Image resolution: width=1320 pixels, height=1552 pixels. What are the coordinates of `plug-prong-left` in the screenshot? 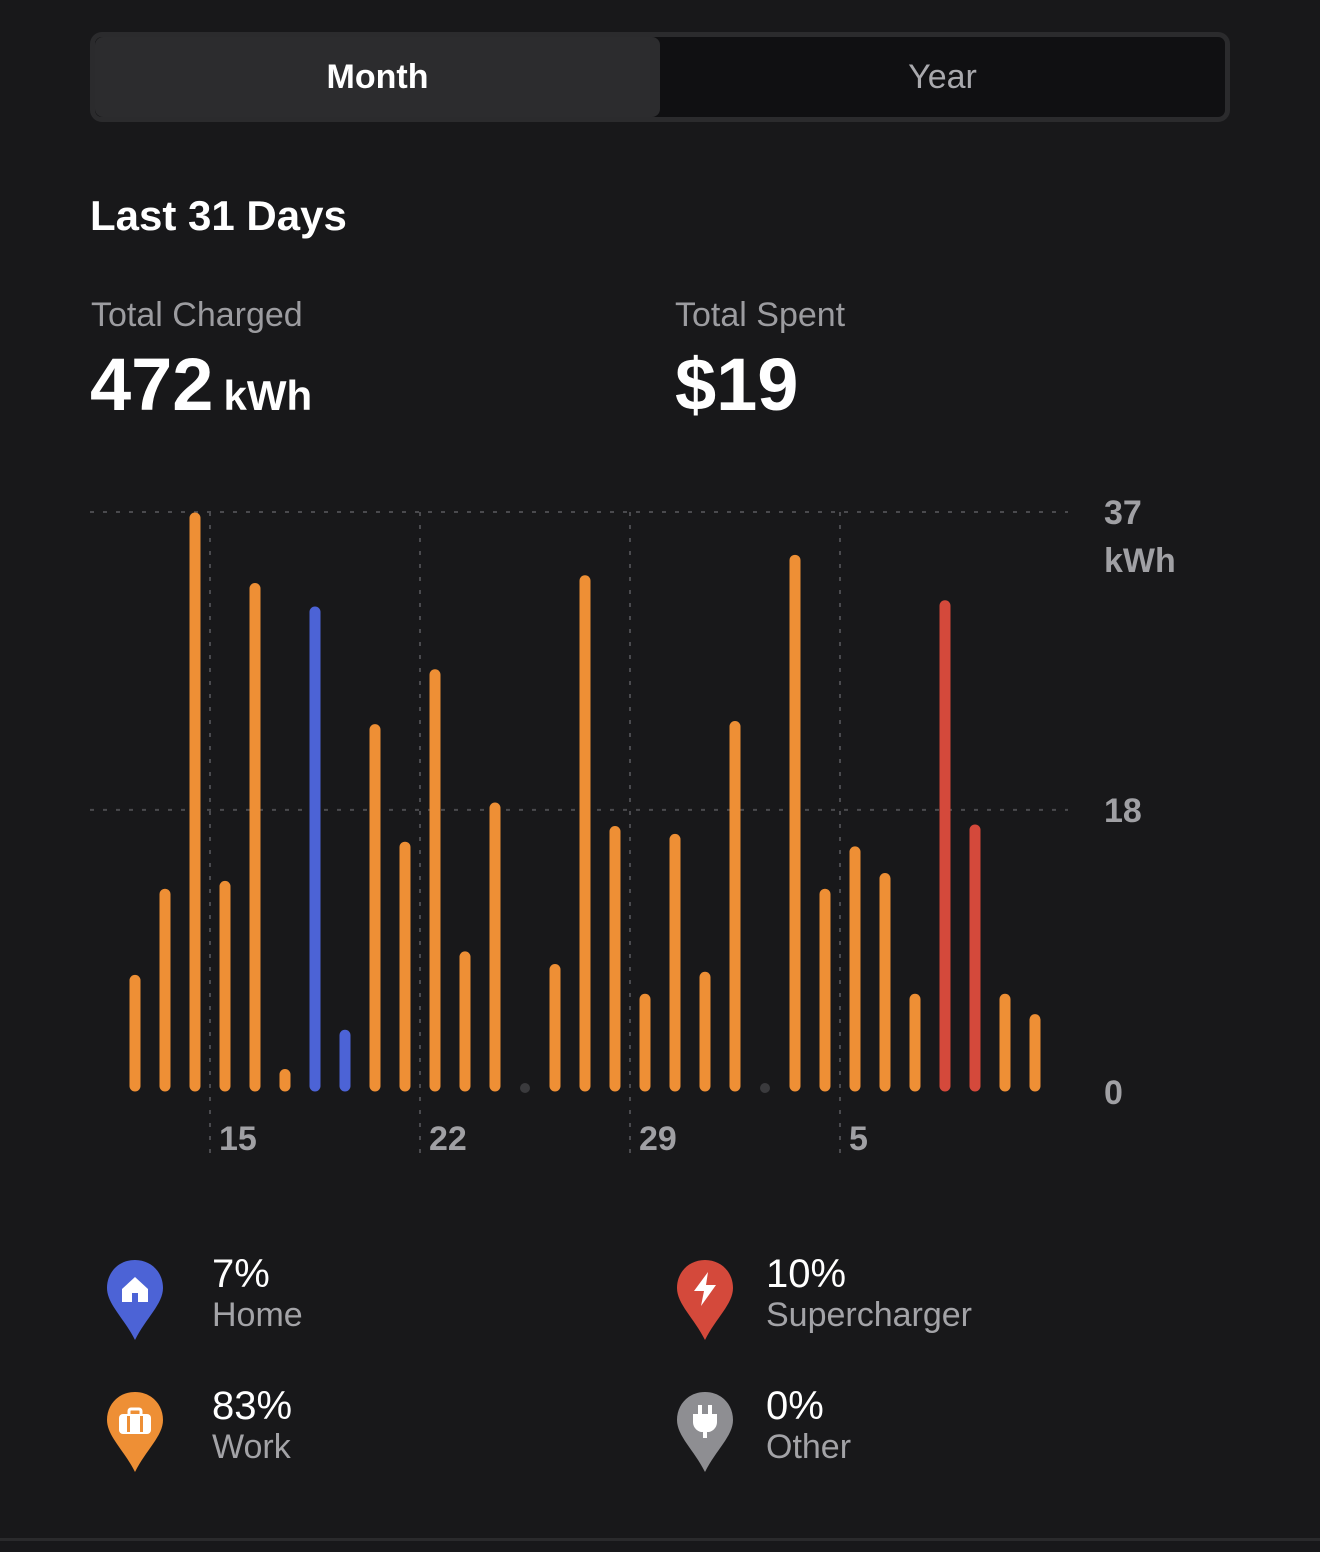 It's located at (700, 1409).